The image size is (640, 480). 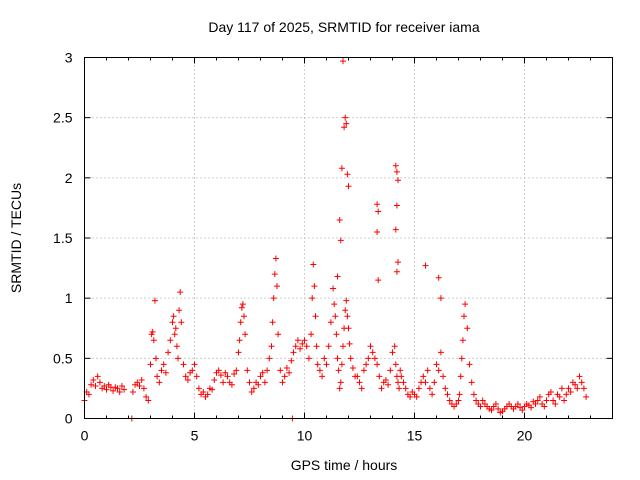 I want to click on y-axis-label: SRMTID / TECUs, so click(x=16, y=238).